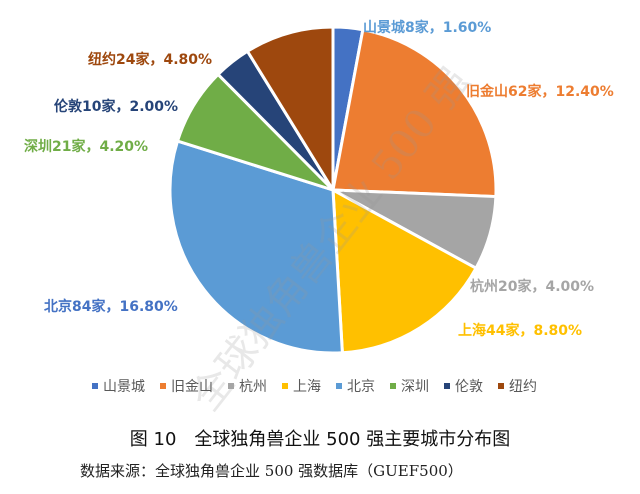  What do you see at coordinates (307, 387) in the screenshot?
I see `legend-label: 上海` at bounding box center [307, 387].